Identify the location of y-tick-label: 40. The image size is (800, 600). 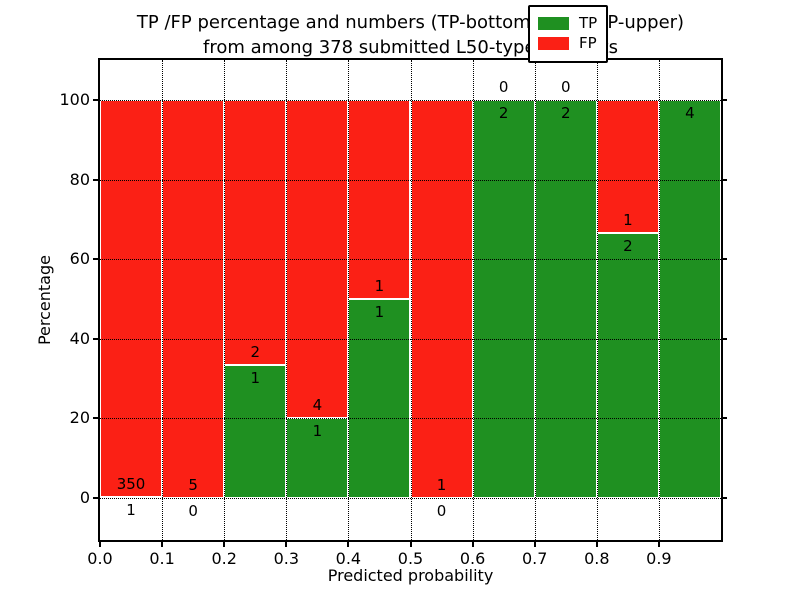
(79, 338).